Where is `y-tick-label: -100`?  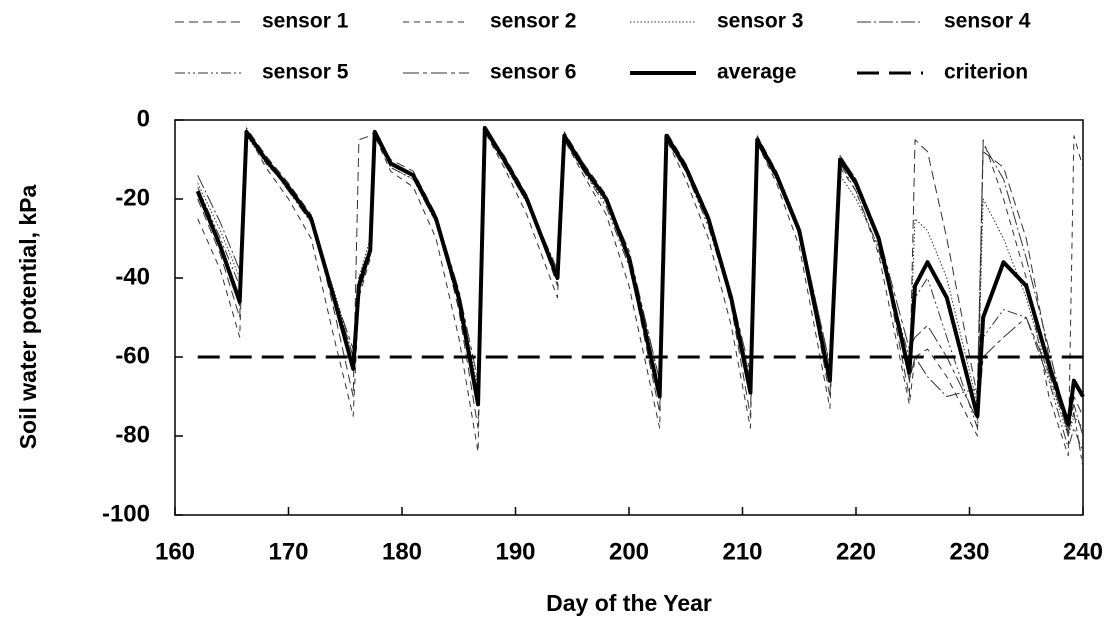 y-tick-label: -100 is located at coordinates (126, 513).